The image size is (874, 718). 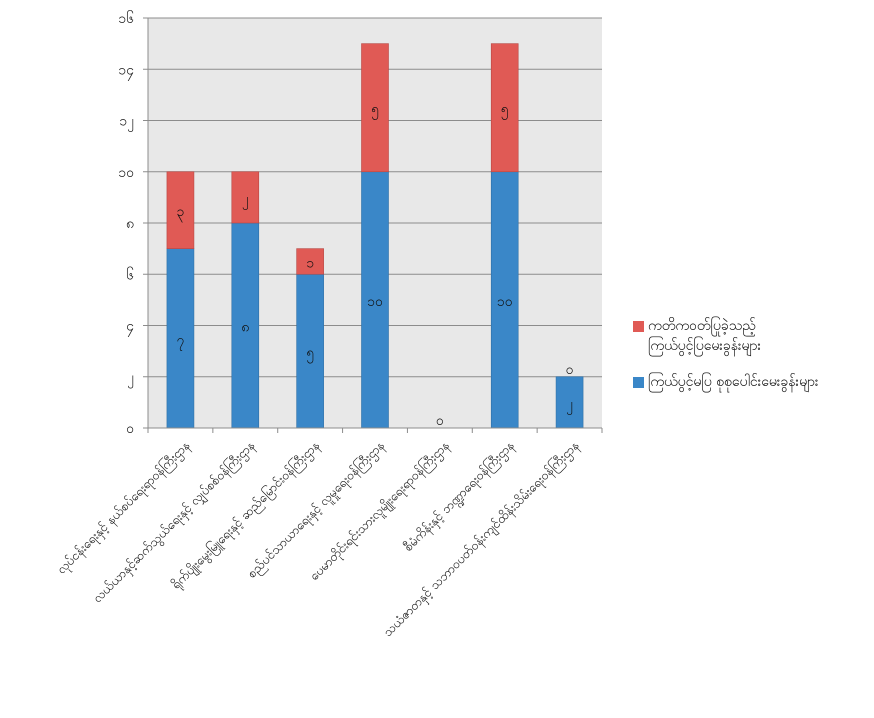 What do you see at coordinates (126, 71) in the screenshot?
I see `y-tick-label: ၁၄` at bounding box center [126, 71].